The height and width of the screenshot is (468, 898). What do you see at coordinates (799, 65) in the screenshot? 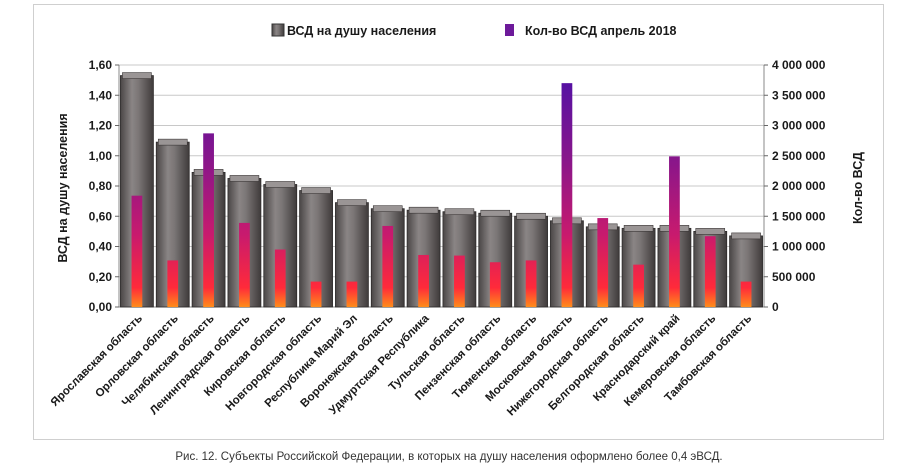
I see `y-right-tick-label: 4 000 000` at bounding box center [799, 65].